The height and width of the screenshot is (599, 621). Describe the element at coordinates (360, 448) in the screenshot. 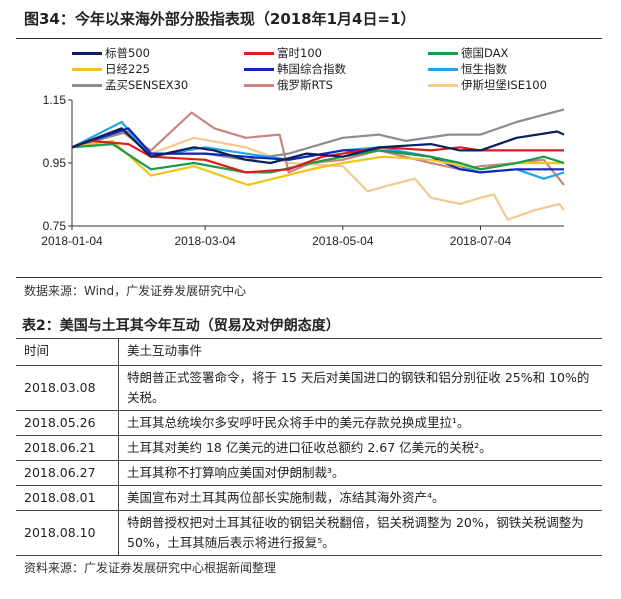

I see `row-event: 土耳其对美约 18 亿美元的进口征收总额约 2.67 亿美元的关税²。` at that location.